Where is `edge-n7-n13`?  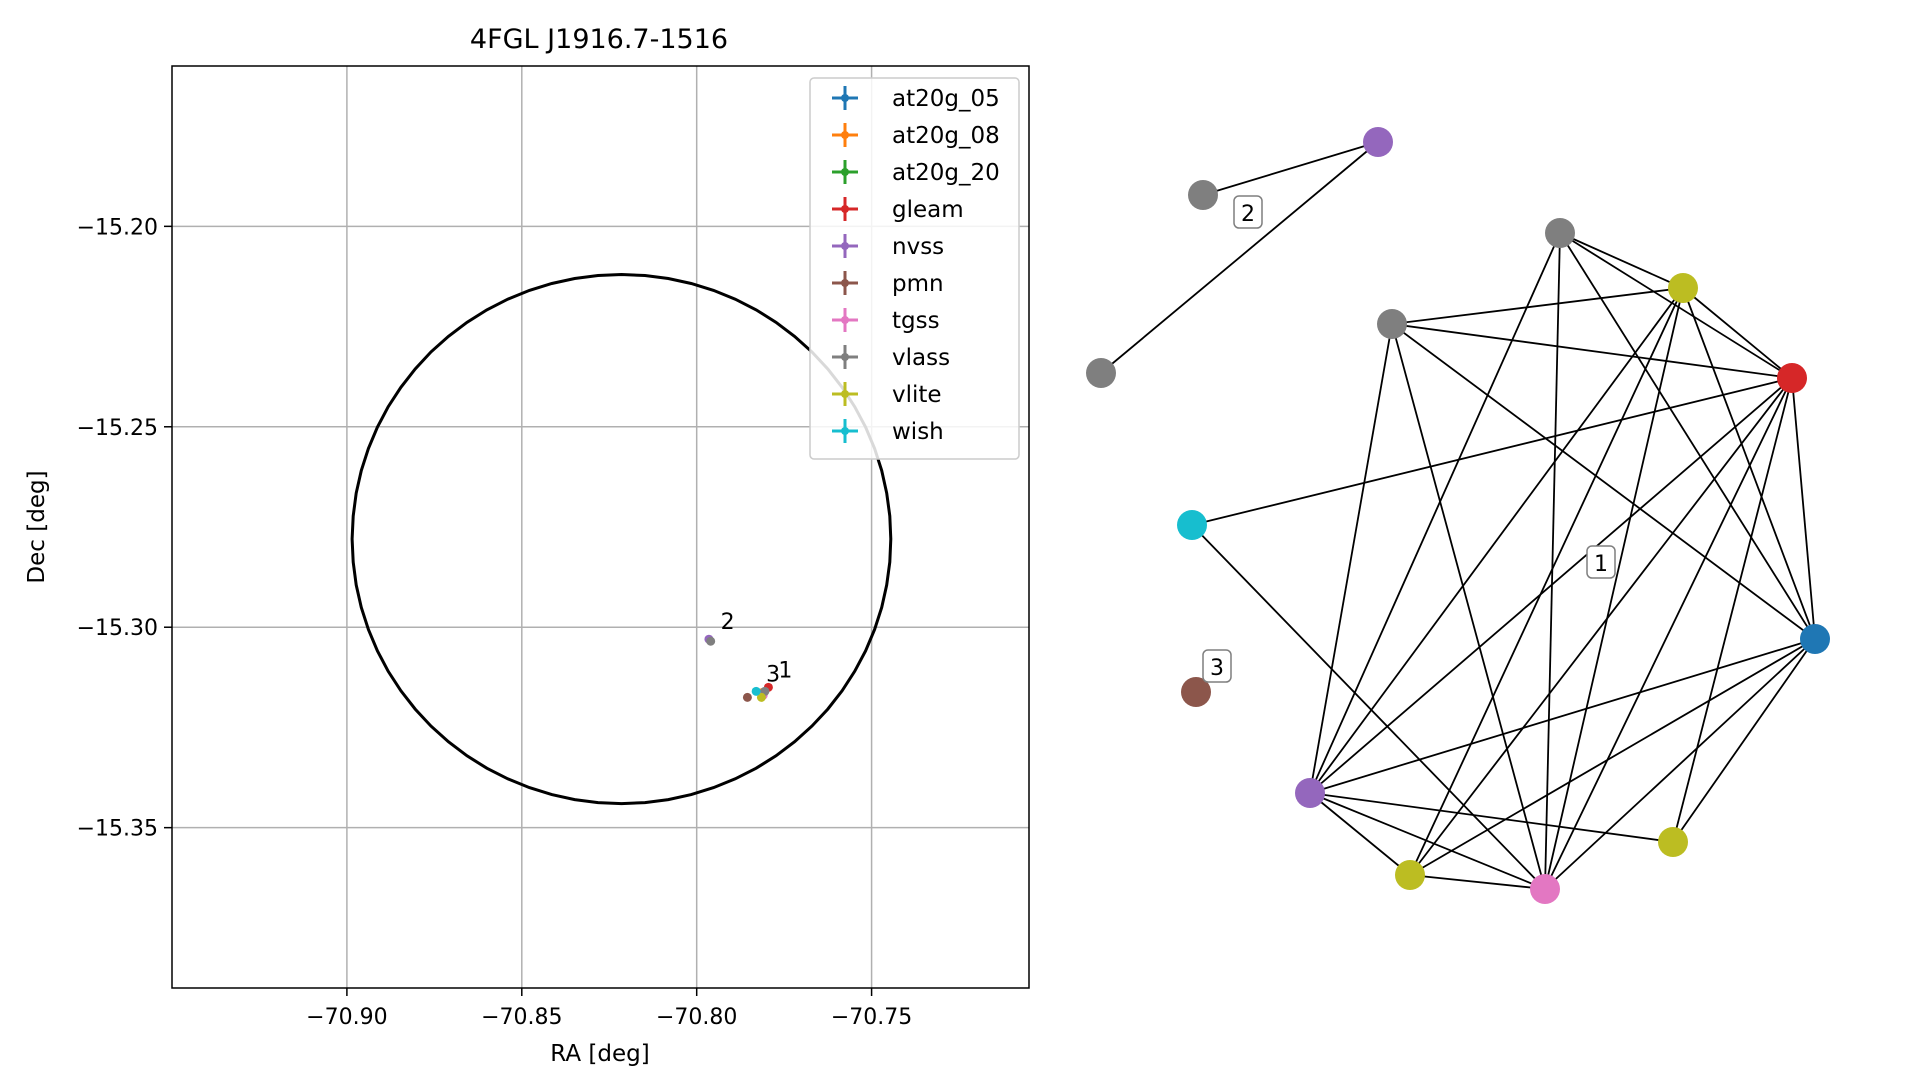
edge-n7-n13 is located at coordinates (1368, 707).